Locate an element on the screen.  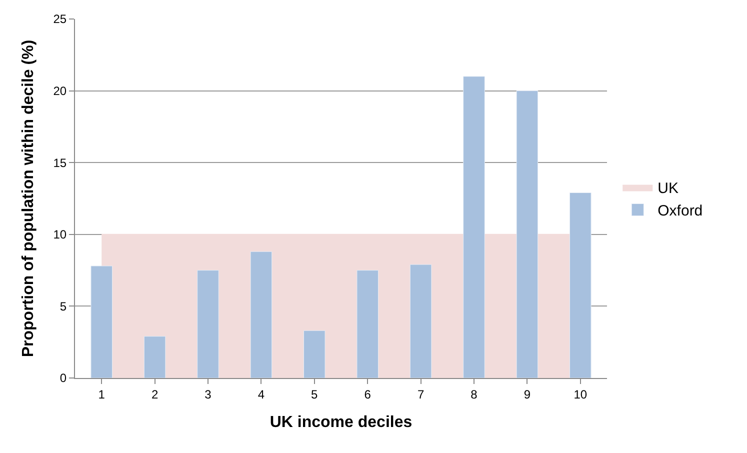
x-tick-label: 8 is located at coordinates (474, 394).